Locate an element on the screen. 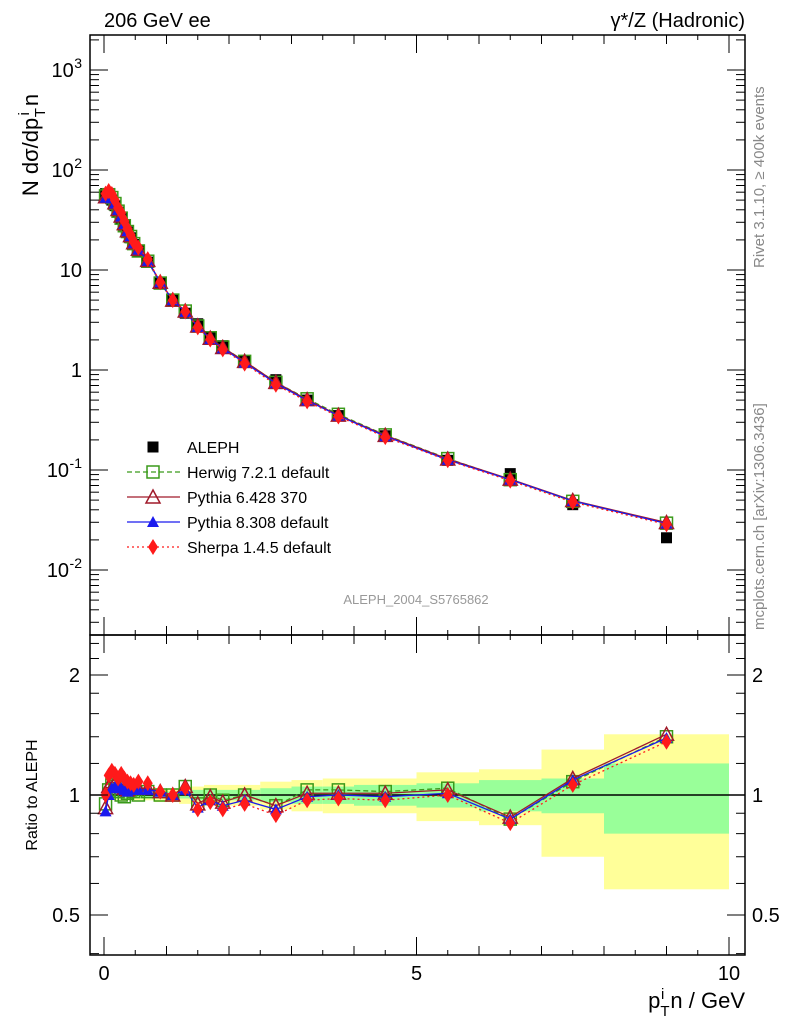  y-tick-label: 10^2 is located at coordinates (66, 168).